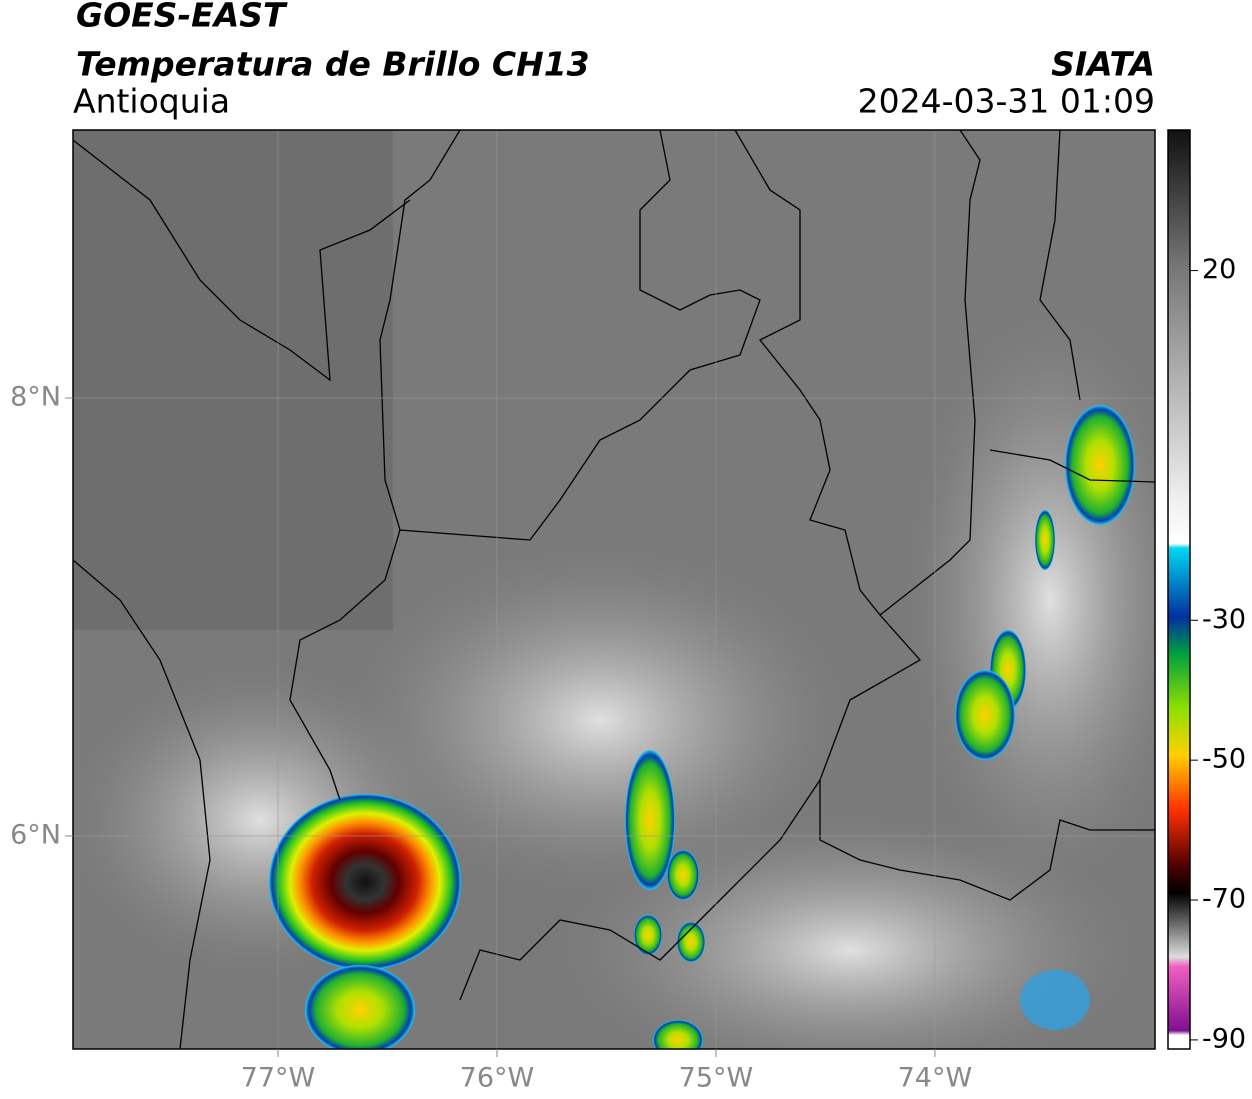 This screenshot has height=1099, width=1252. Describe the element at coordinates (151, 101) in the screenshot. I see `region: Antioquia` at that location.